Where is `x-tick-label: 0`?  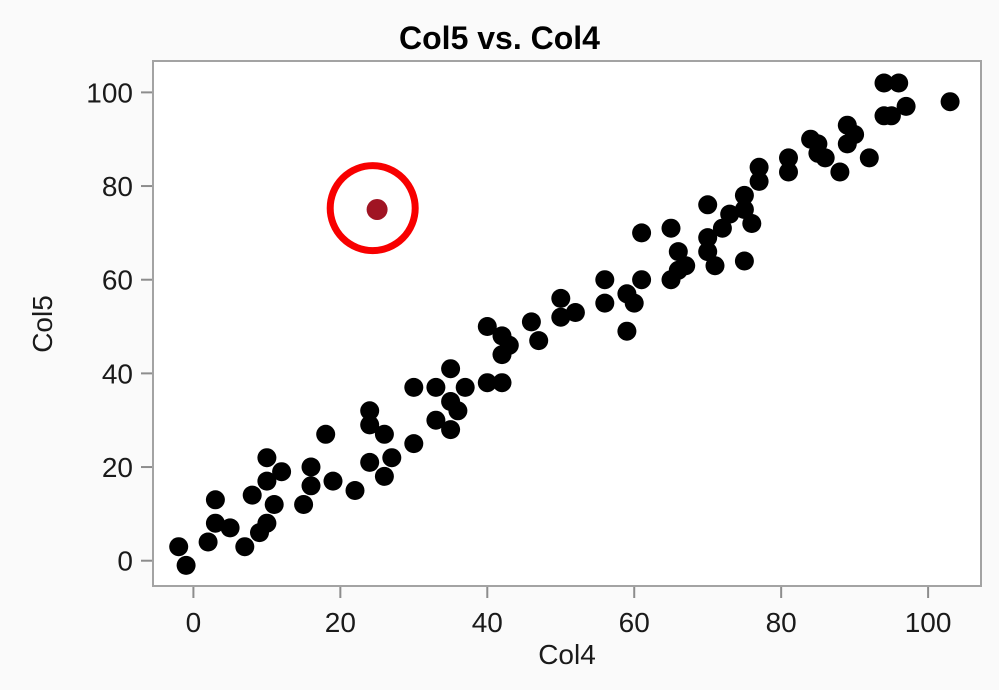 x-tick-label: 0 is located at coordinates (194, 622).